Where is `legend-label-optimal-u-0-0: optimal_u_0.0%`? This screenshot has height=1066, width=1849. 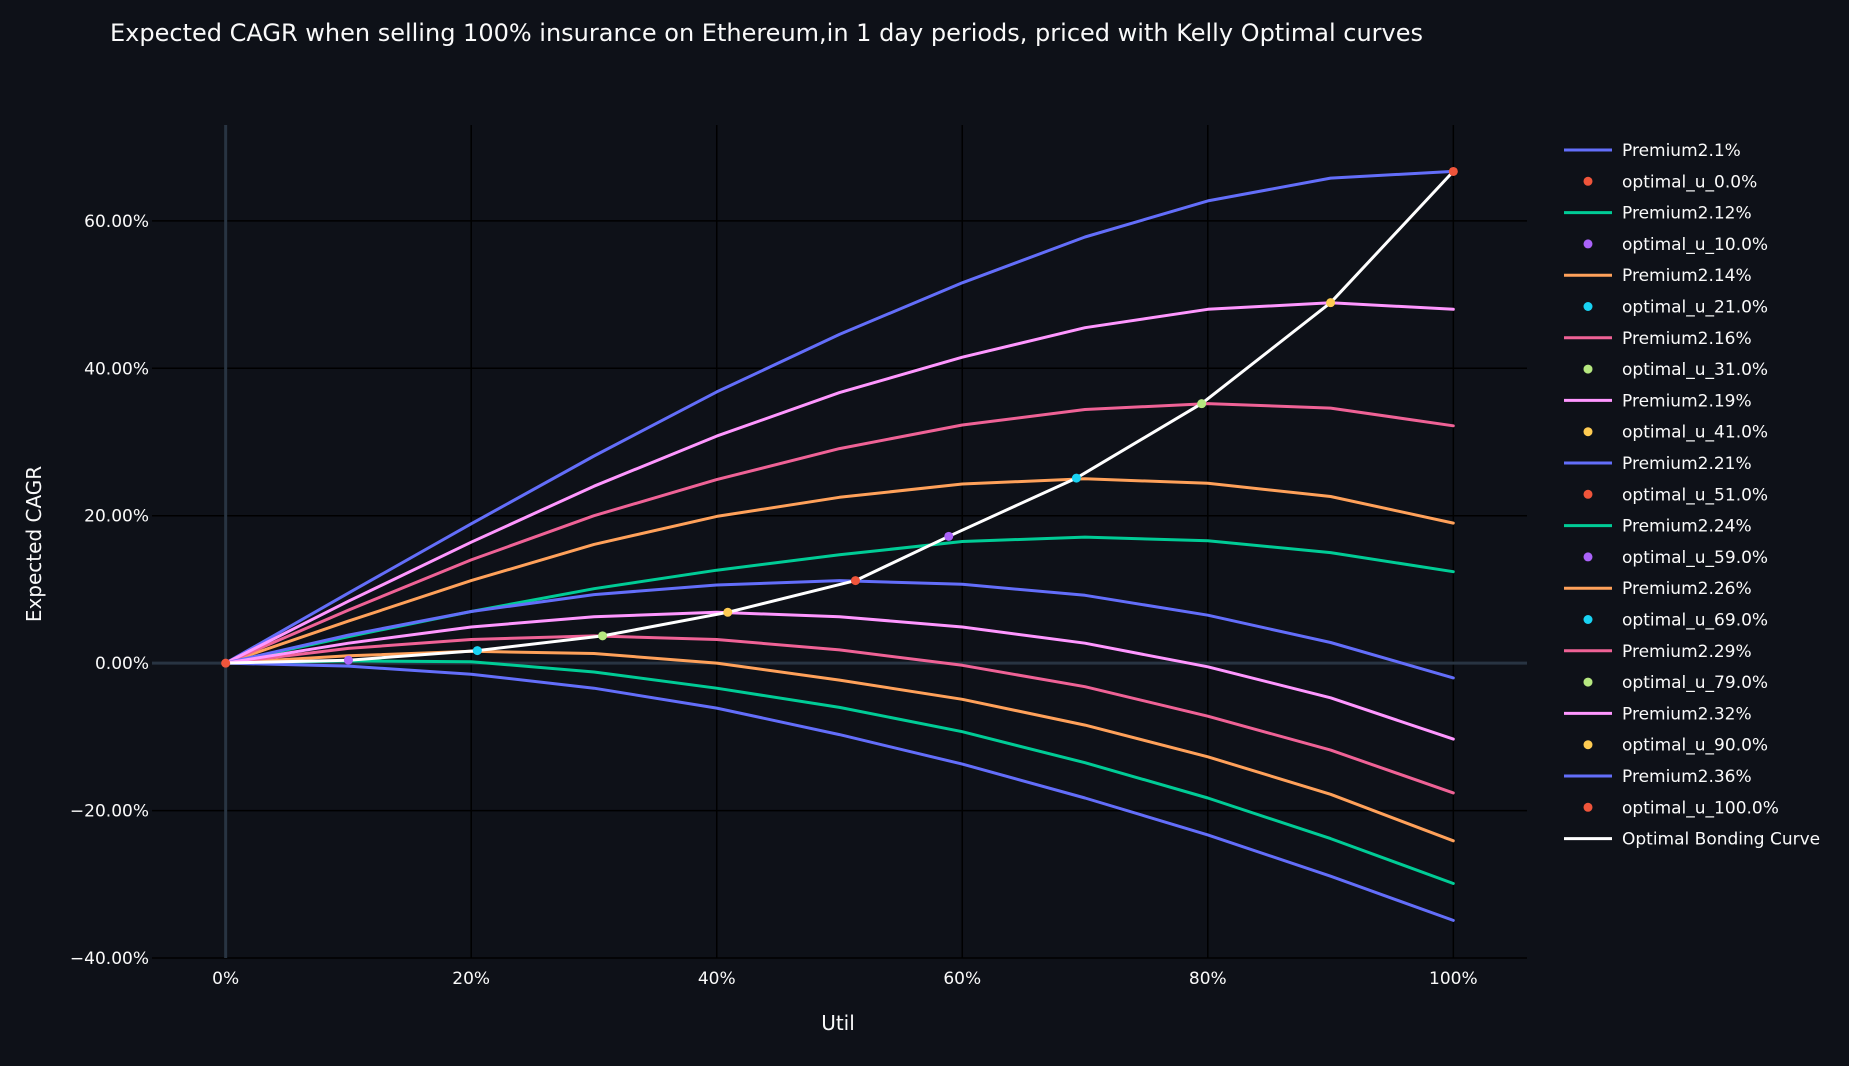 legend-label-optimal-u-0-0: optimal_u_0.0% is located at coordinates (1689, 182).